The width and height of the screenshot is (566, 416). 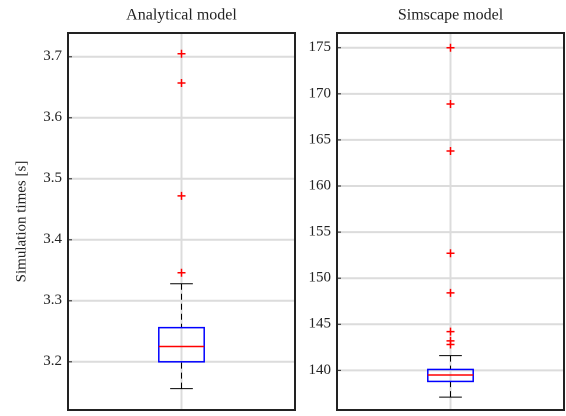 I want to click on y-tick-label: 3.2, so click(x=52, y=361).